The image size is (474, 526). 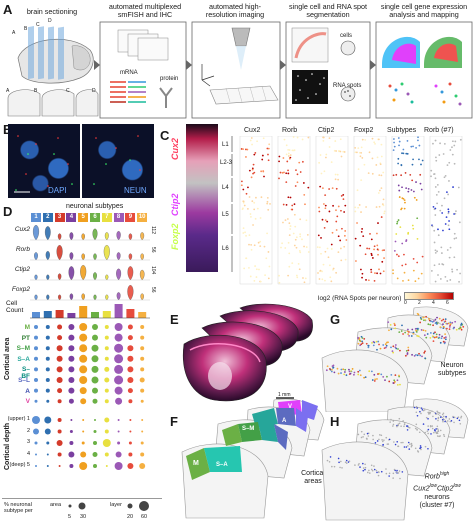 What do you see at coordinates (432, 477) in the screenshot?
I see `caption-rorb: Rorb` at bounding box center [432, 477].